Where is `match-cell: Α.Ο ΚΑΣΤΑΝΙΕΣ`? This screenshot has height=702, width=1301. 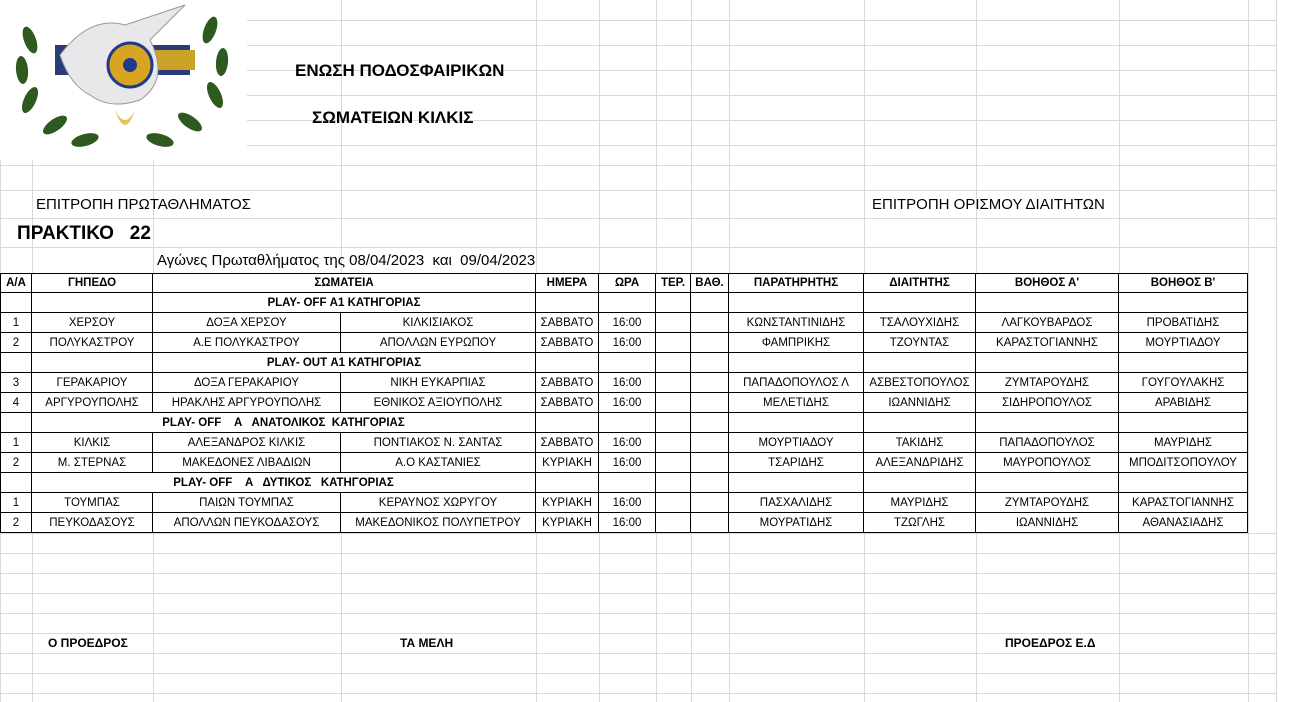
match-cell: Α.Ο ΚΑΣΤΑΝΙΕΣ is located at coordinates (438, 463).